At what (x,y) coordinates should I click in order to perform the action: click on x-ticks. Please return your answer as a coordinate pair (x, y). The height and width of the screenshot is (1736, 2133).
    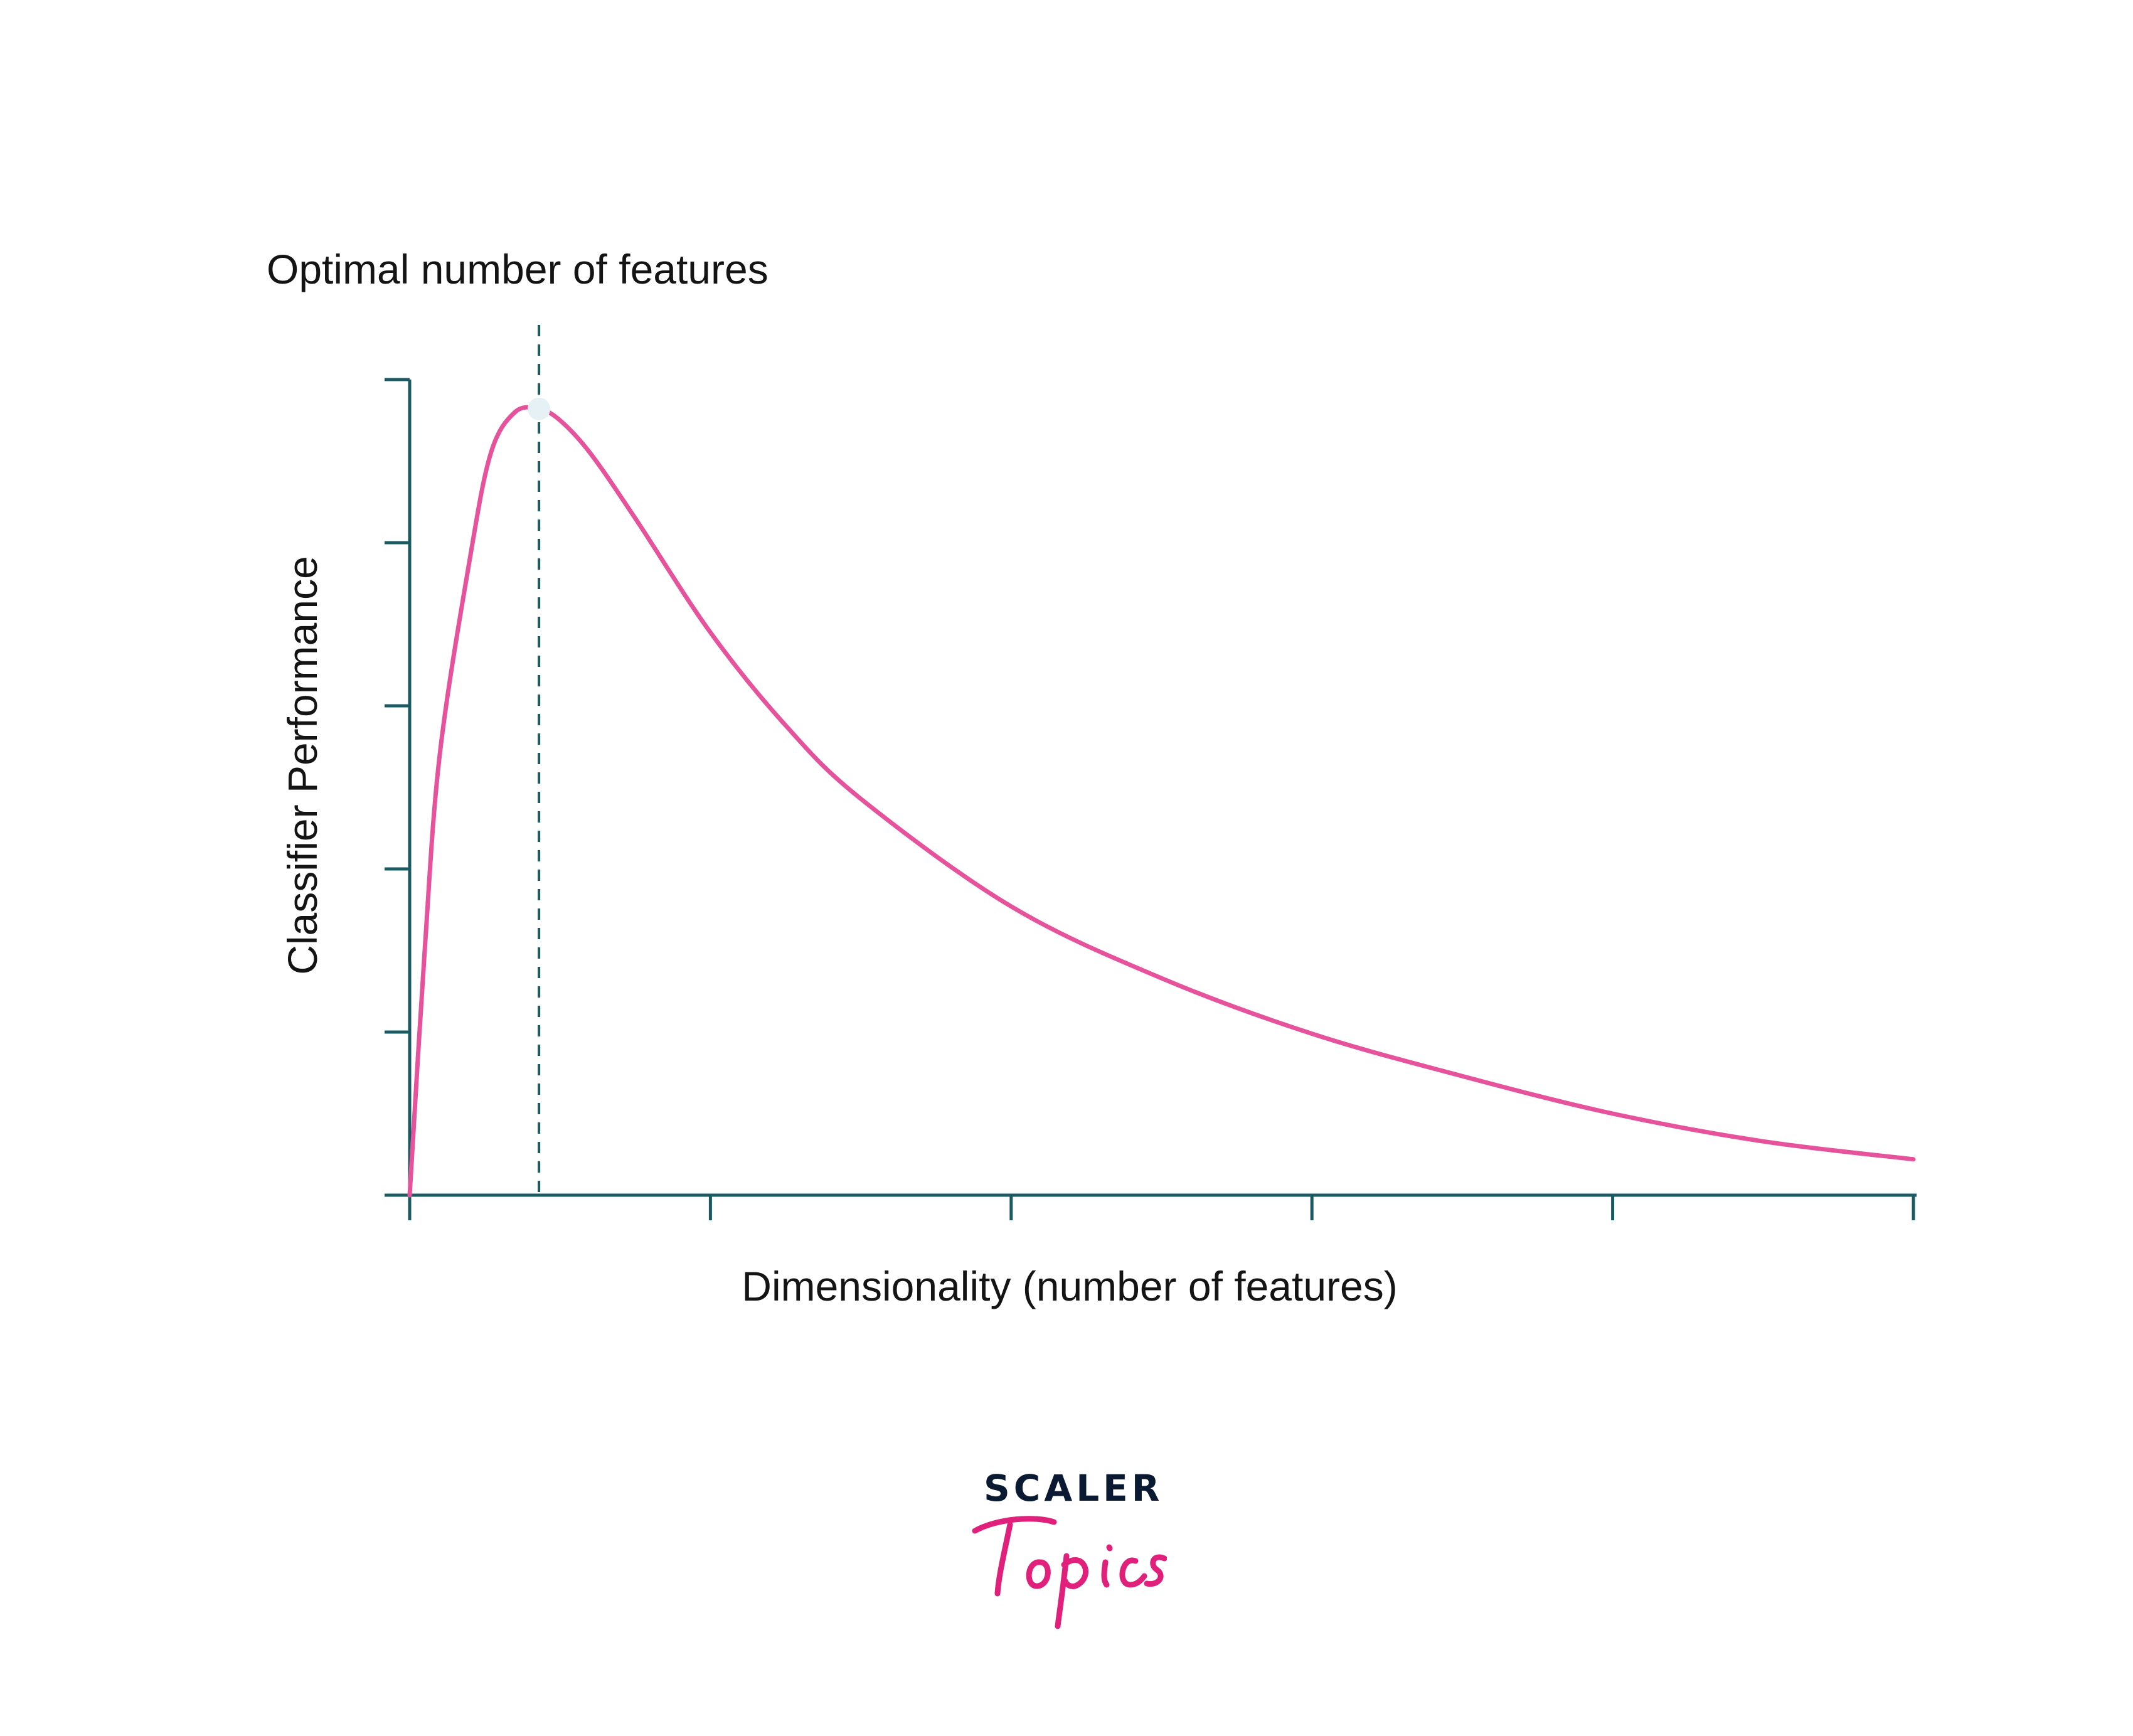
    Looking at the image, I should click on (1161, 1207).